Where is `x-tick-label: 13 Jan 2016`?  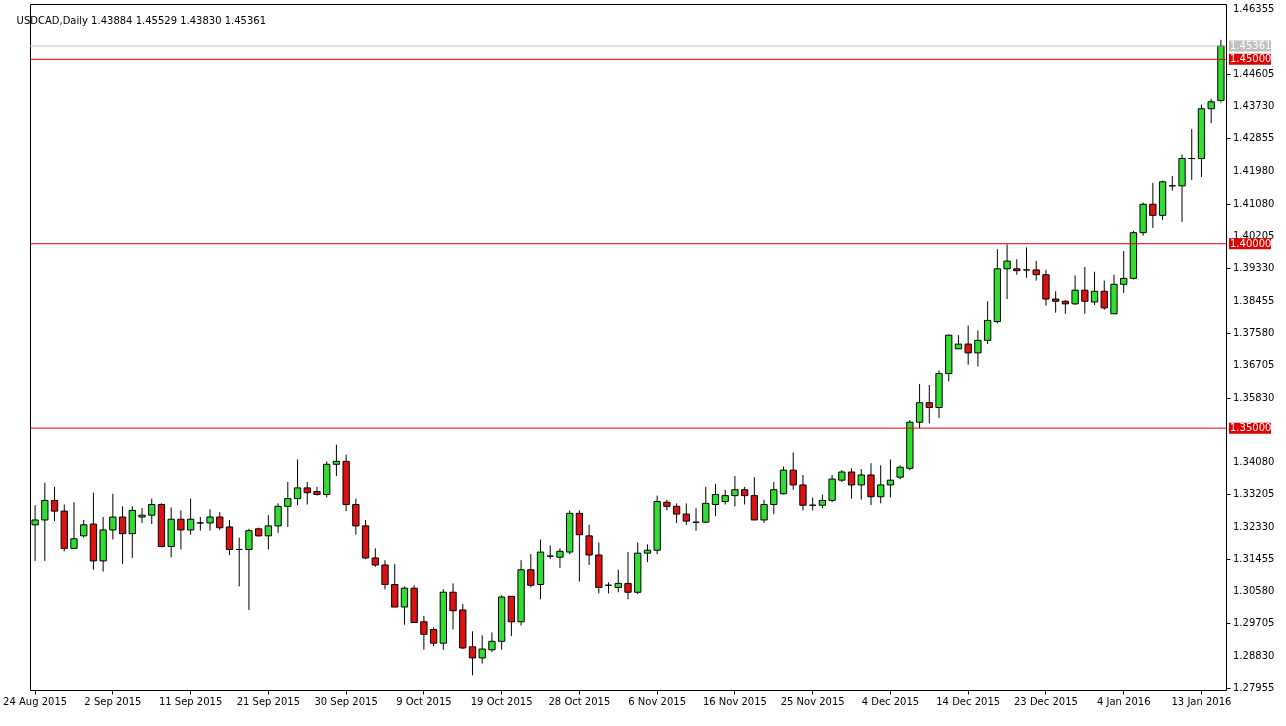 x-tick-label: 13 Jan 2016 is located at coordinates (1201, 701).